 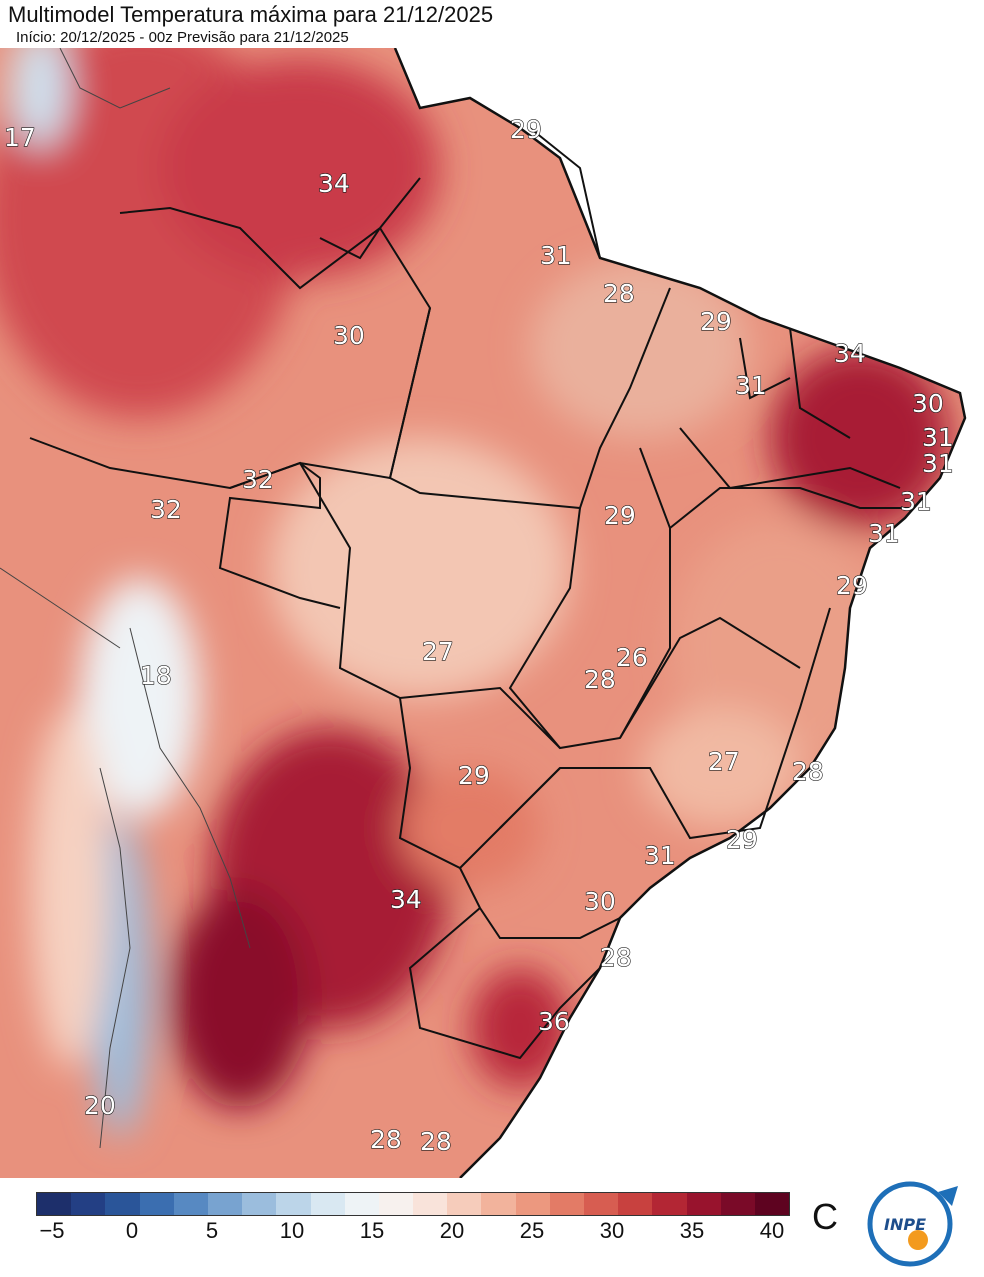 What do you see at coordinates (372, 1230) in the screenshot?
I see `color-scale-tick: 15` at bounding box center [372, 1230].